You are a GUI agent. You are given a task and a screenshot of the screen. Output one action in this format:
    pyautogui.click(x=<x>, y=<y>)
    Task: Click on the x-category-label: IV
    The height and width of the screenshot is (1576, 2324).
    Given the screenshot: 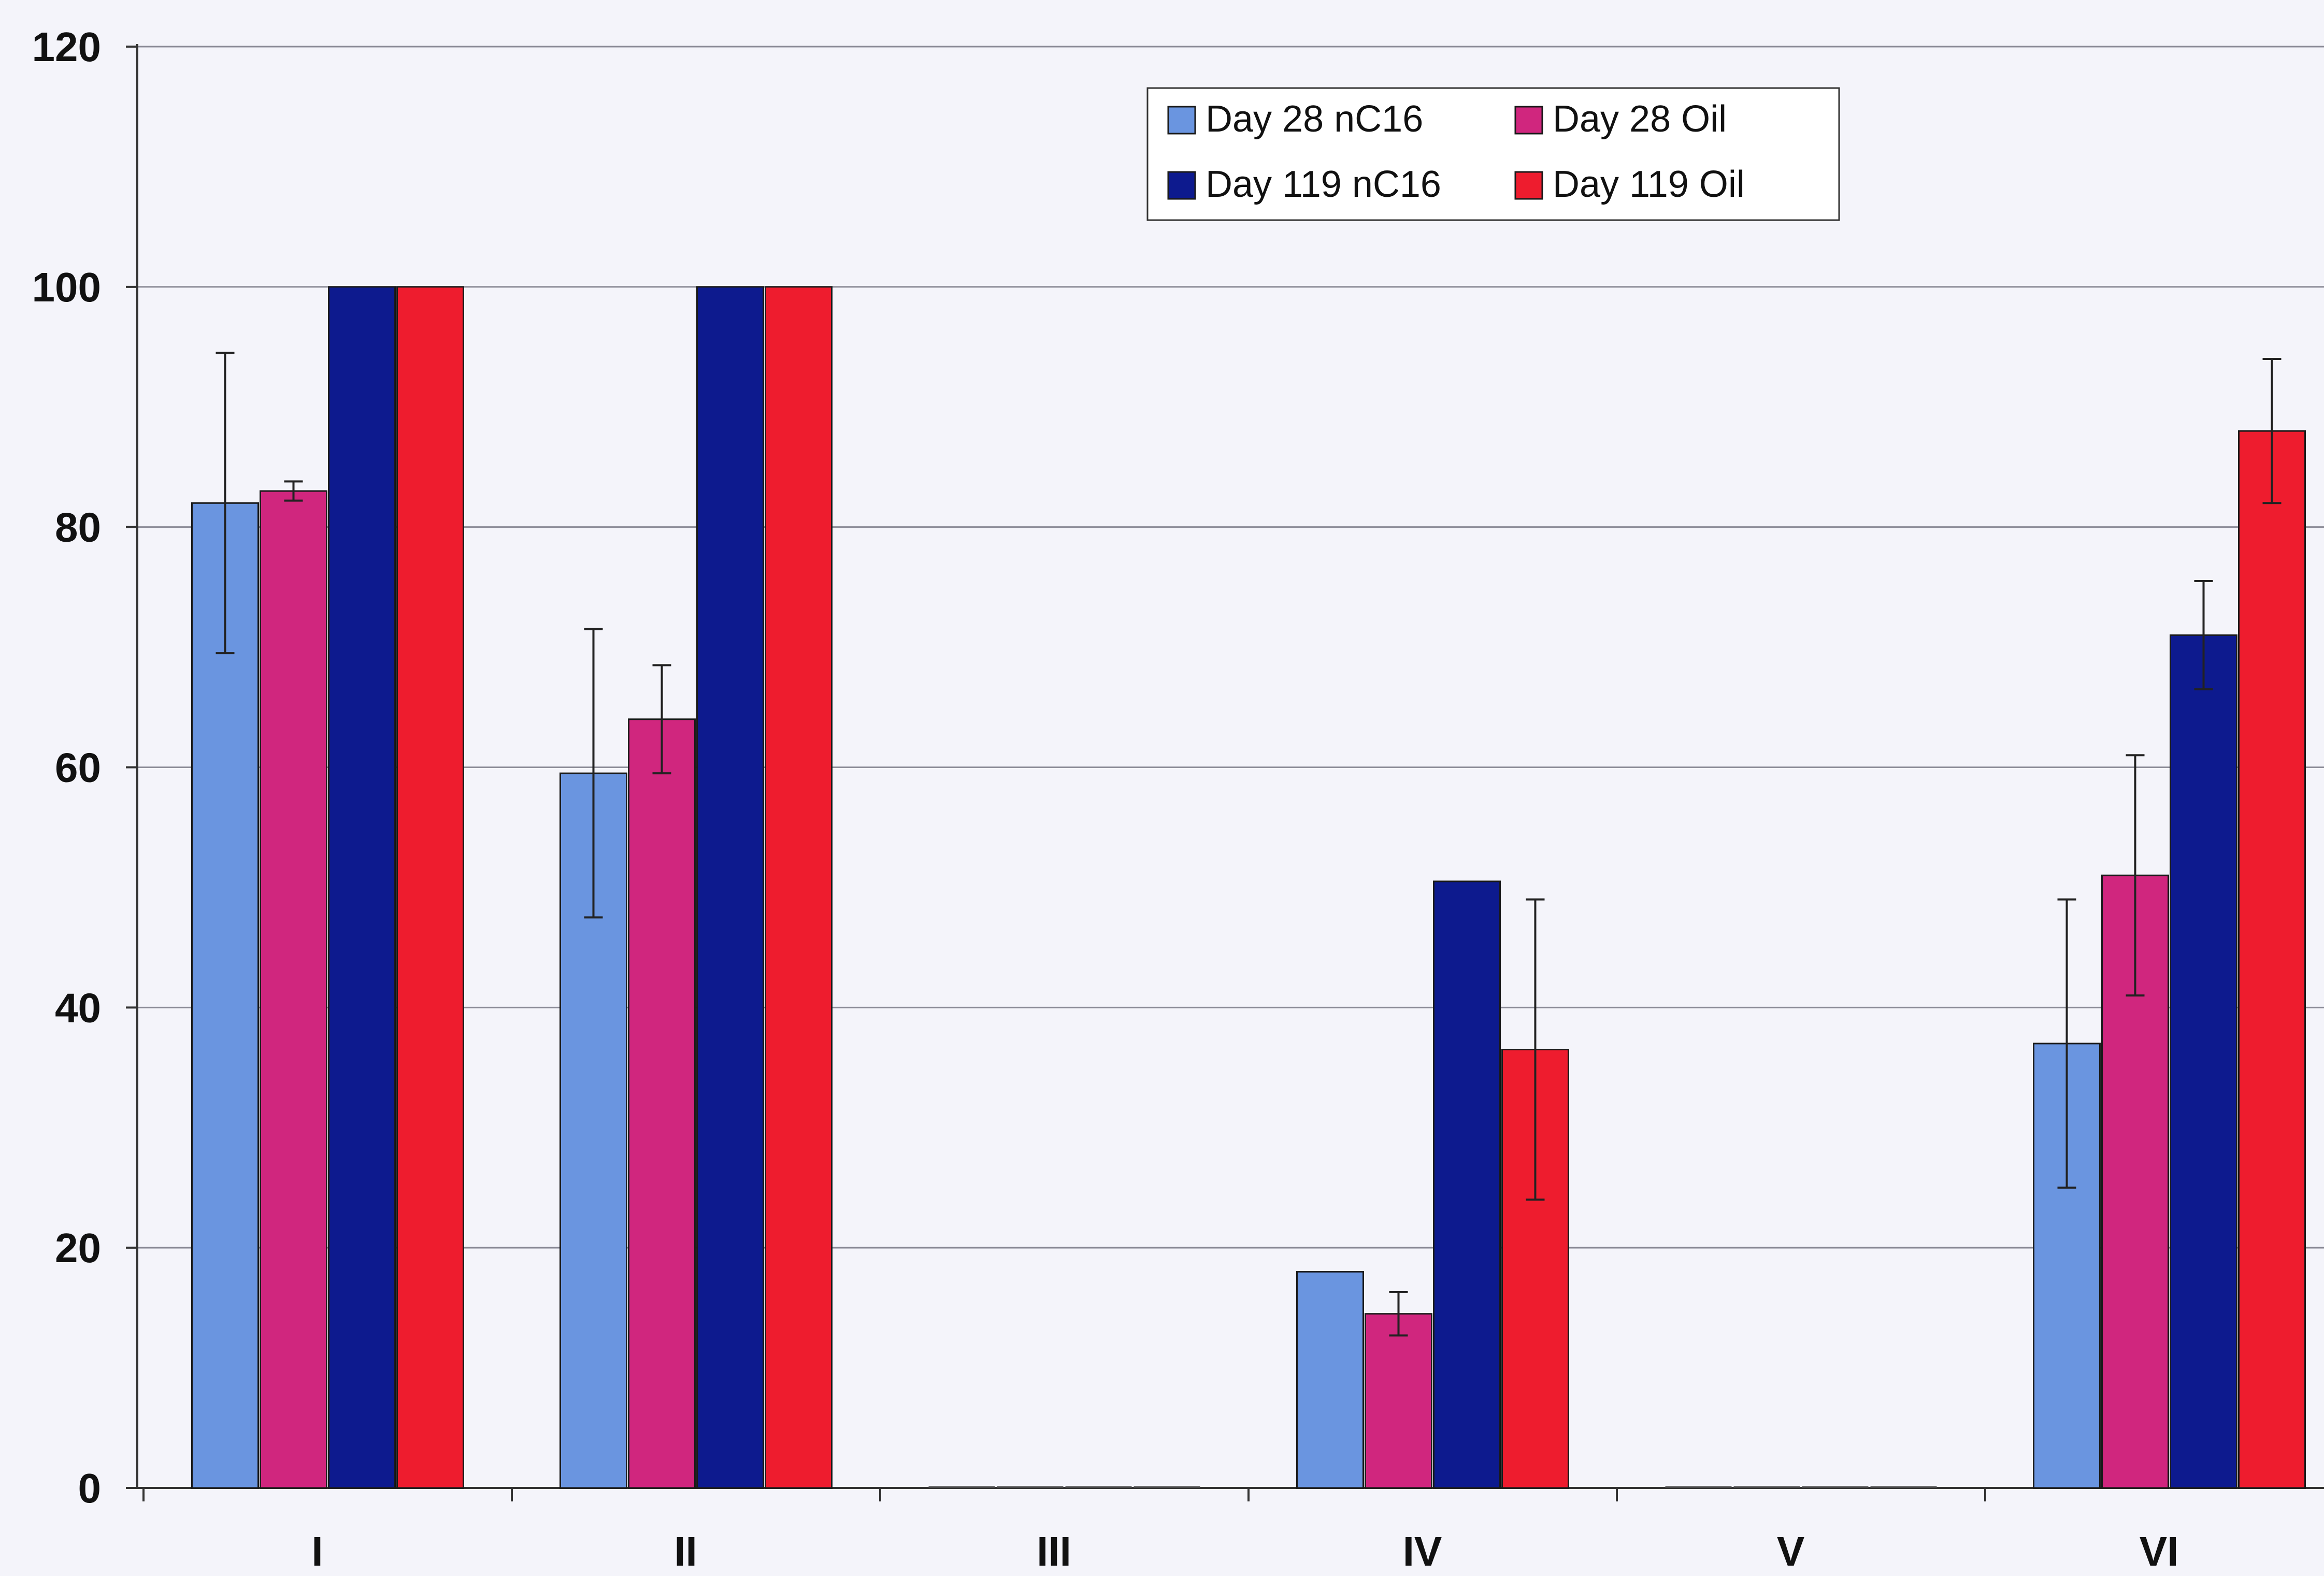 What is the action you would take?
    pyautogui.click(x=1422, y=1551)
    